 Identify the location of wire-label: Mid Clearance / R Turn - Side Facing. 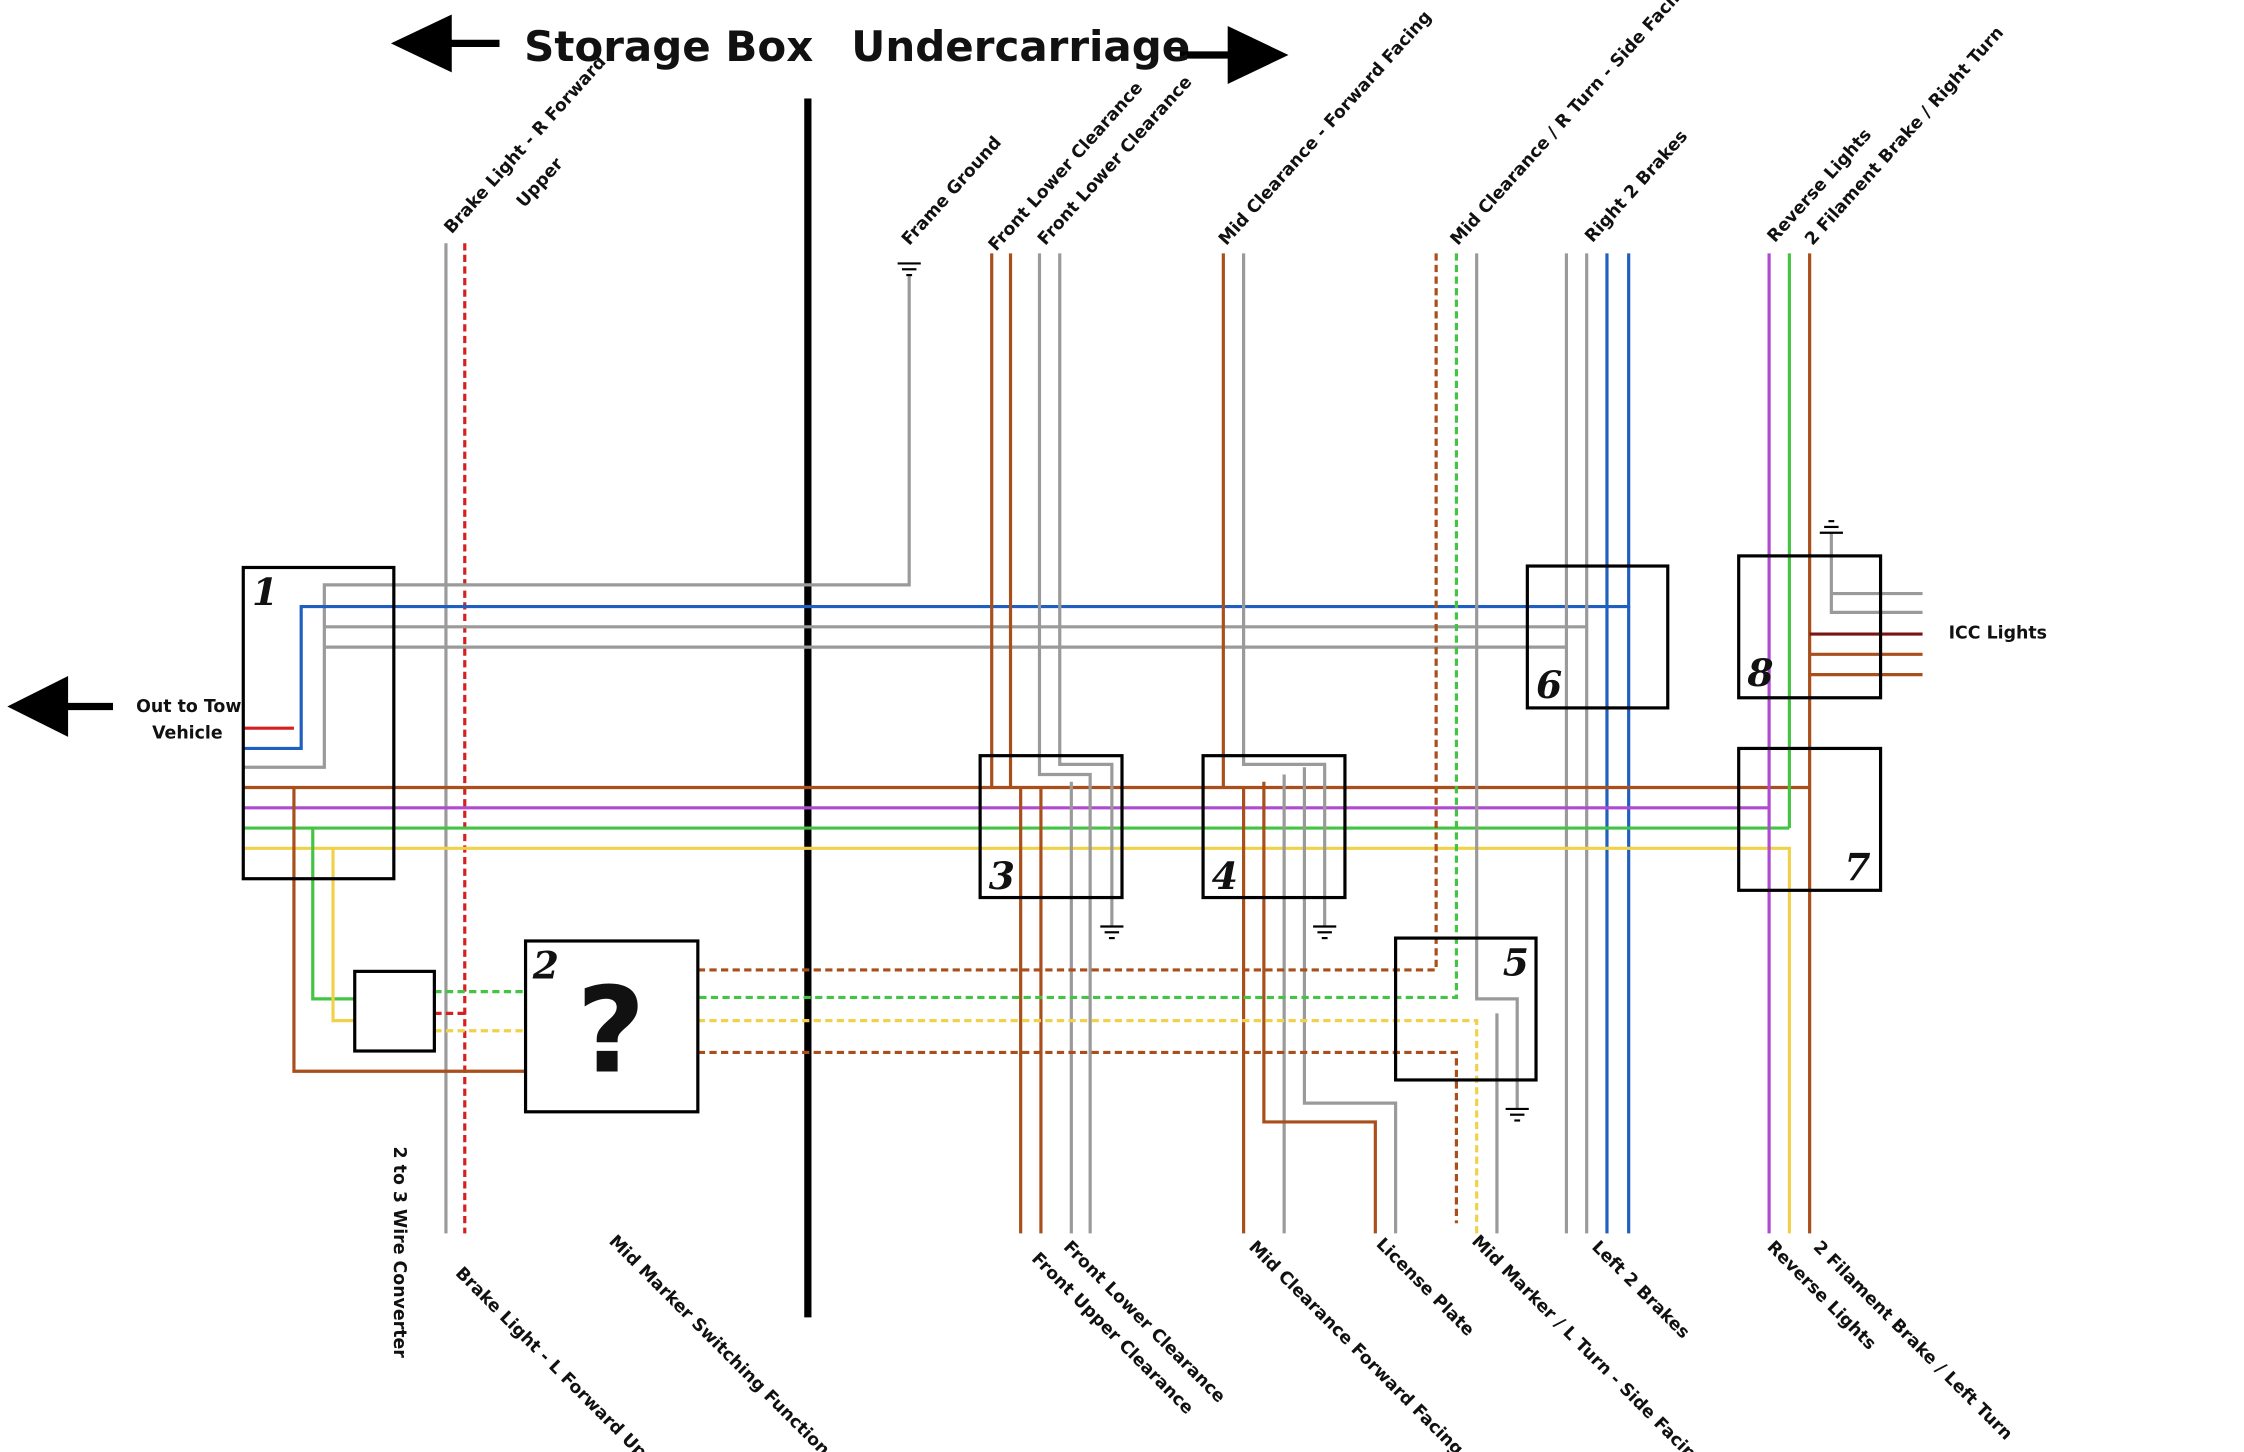
(1572, 124).